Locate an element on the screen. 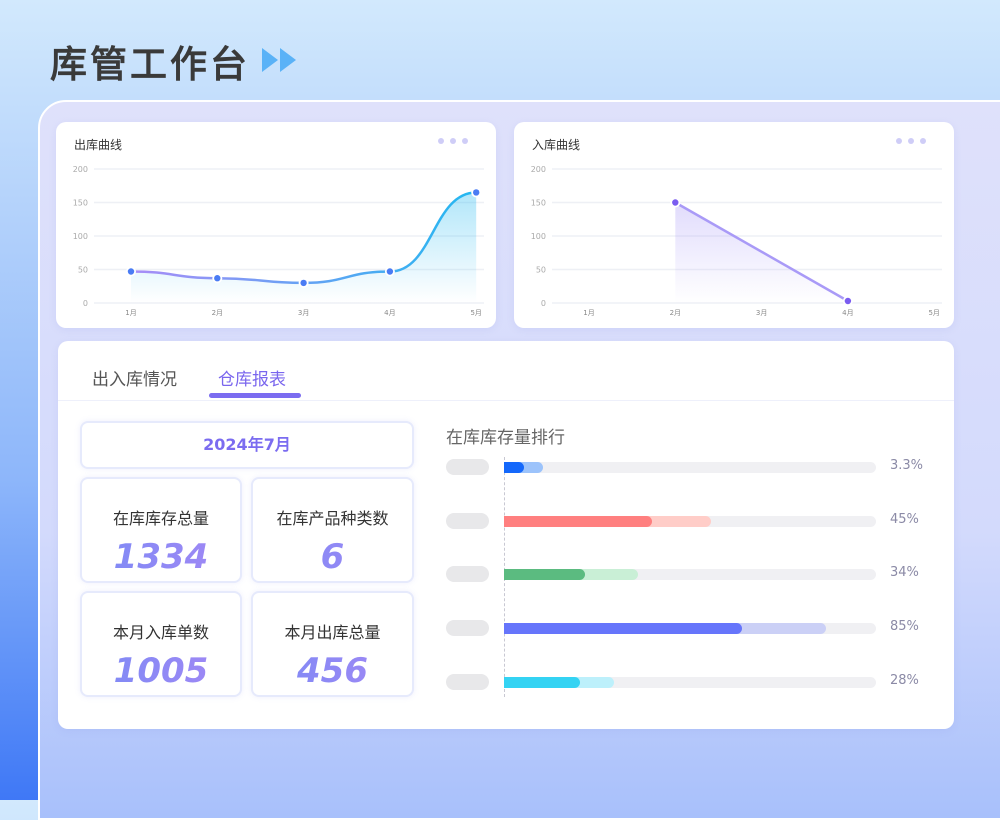  stat-product-types: 在库产品种类数 6 is located at coordinates (332, 530).